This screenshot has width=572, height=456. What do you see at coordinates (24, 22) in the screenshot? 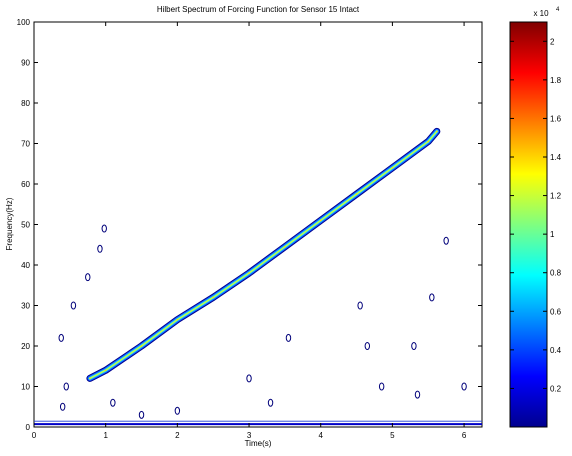
I see `y-tick-label: 100` at bounding box center [24, 22].